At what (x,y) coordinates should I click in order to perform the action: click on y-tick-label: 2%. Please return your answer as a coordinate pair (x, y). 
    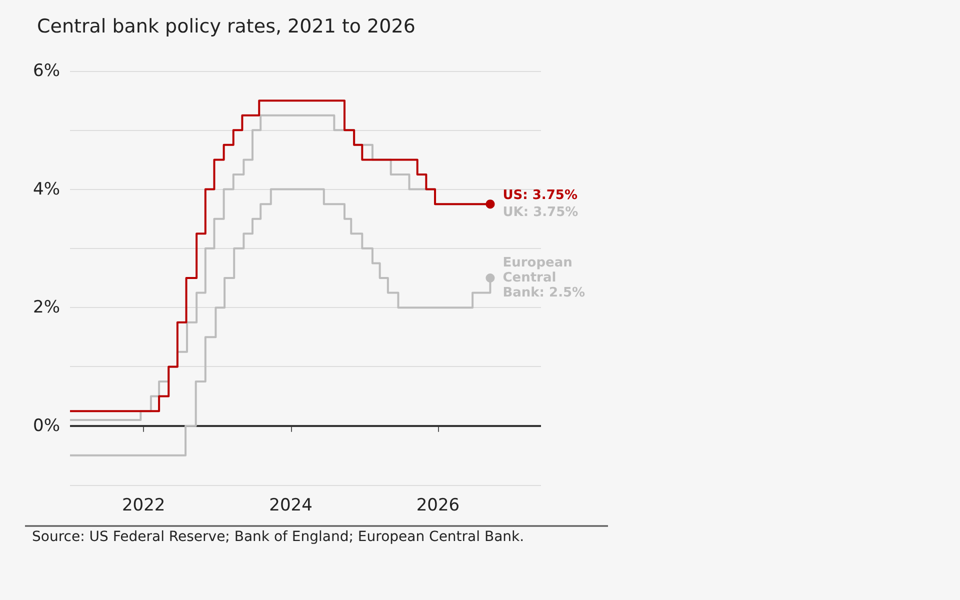
    Looking at the image, I should click on (46, 308).